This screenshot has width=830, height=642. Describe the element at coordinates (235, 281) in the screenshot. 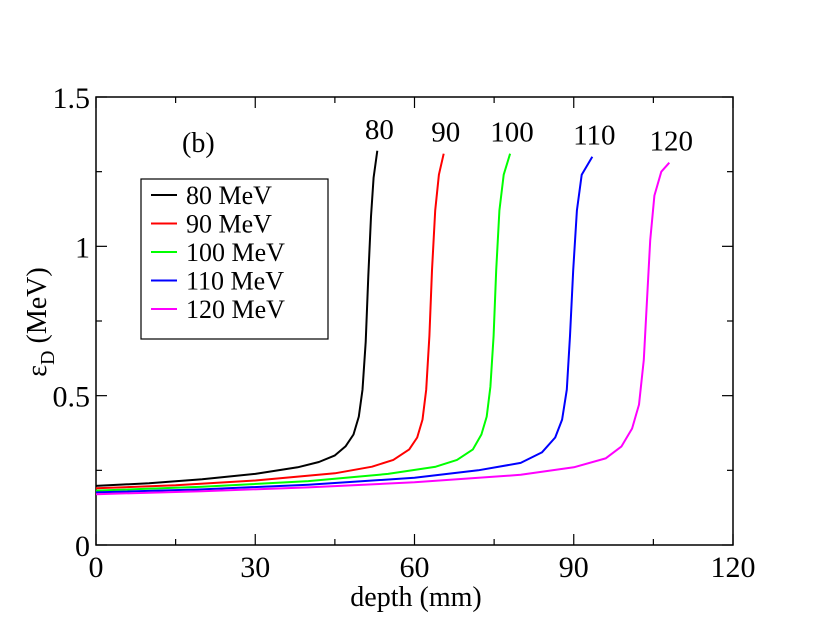

I see `legend-label: 110 MeV` at that location.